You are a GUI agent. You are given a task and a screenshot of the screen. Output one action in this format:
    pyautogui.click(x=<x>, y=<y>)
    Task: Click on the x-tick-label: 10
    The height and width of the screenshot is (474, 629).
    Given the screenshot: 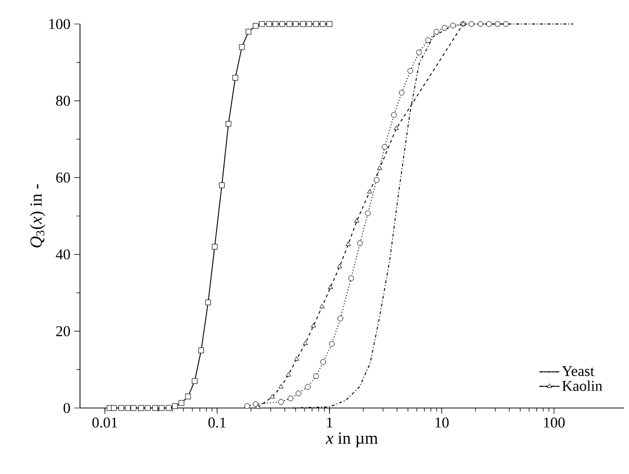 What is the action you would take?
    pyautogui.click(x=442, y=423)
    